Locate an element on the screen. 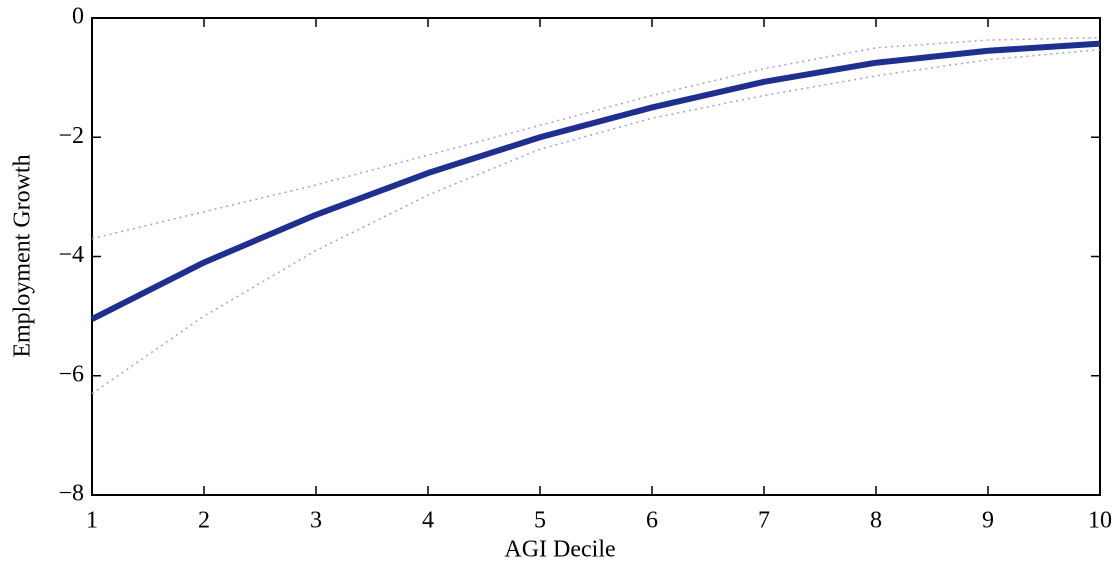 Image resolution: width=1120 pixels, height=572 pixels. y-tick-label: 0 is located at coordinates (78, 17).